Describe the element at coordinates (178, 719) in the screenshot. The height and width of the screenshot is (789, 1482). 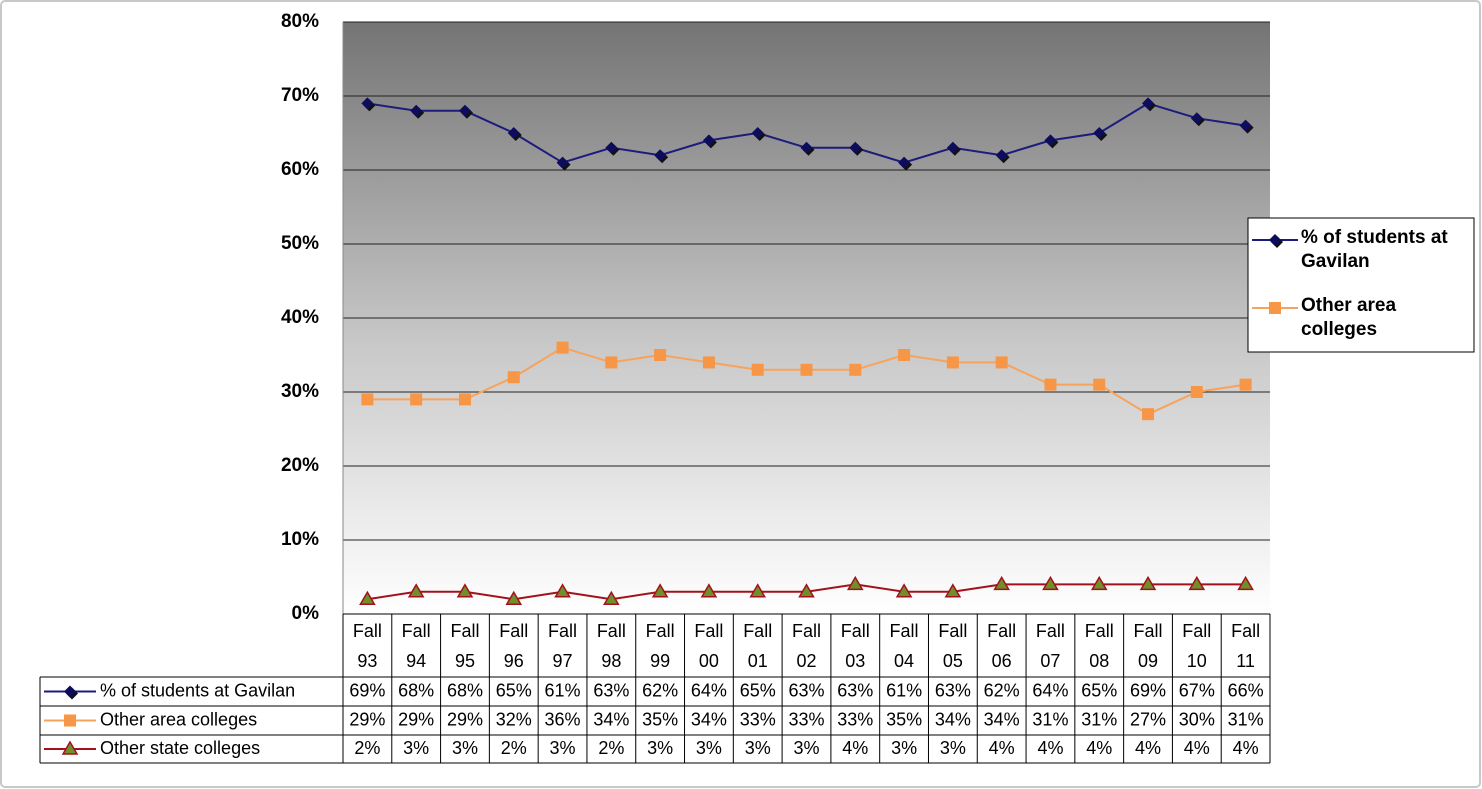
I see `row-header: Other area colleges` at that location.